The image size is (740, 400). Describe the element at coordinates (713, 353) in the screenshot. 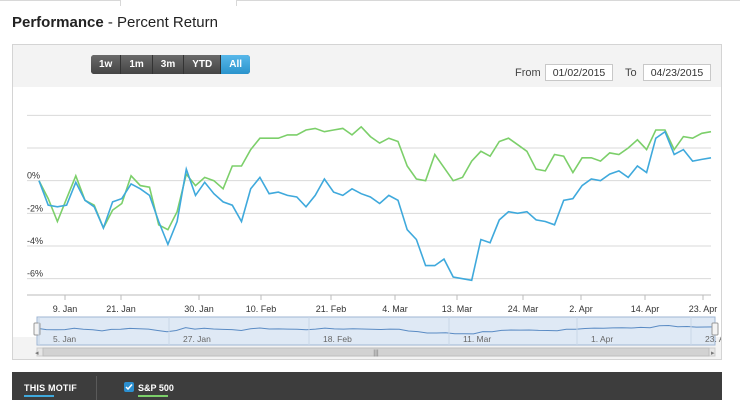

I see `scroll-right-arrow-icon: ▸` at that location.